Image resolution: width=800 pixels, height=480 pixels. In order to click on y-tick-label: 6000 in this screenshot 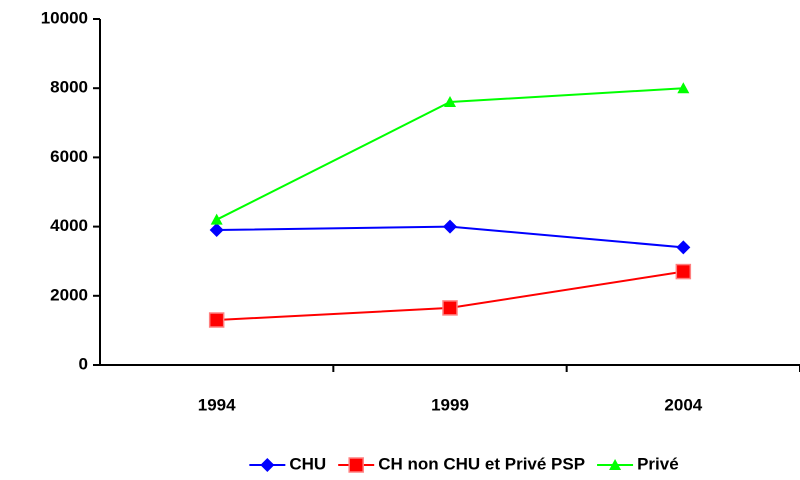, I will do `click(69, 156)`.